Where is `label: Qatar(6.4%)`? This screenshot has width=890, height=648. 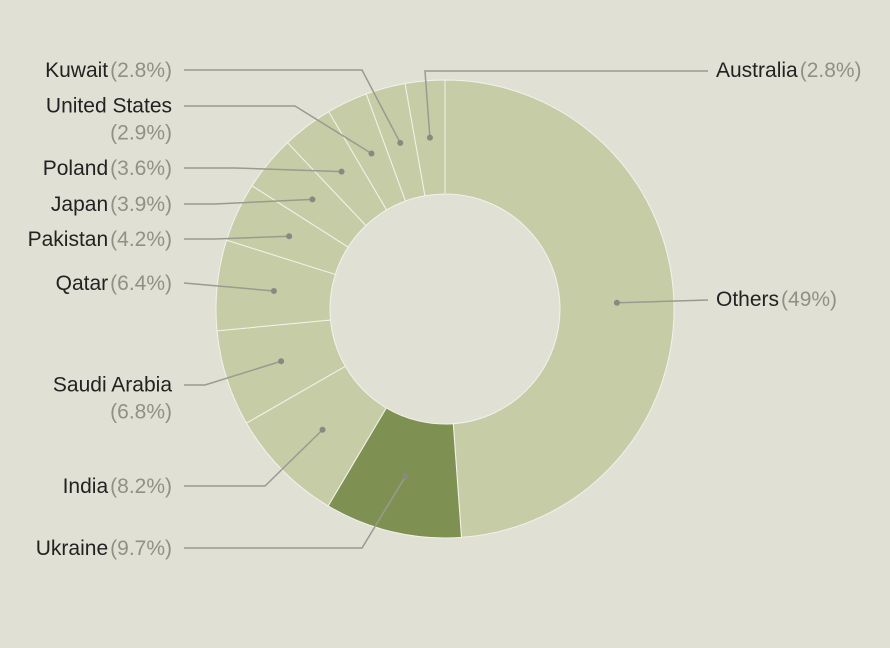
label: Qatar(6.4%) is located at coordinates (114, 283).